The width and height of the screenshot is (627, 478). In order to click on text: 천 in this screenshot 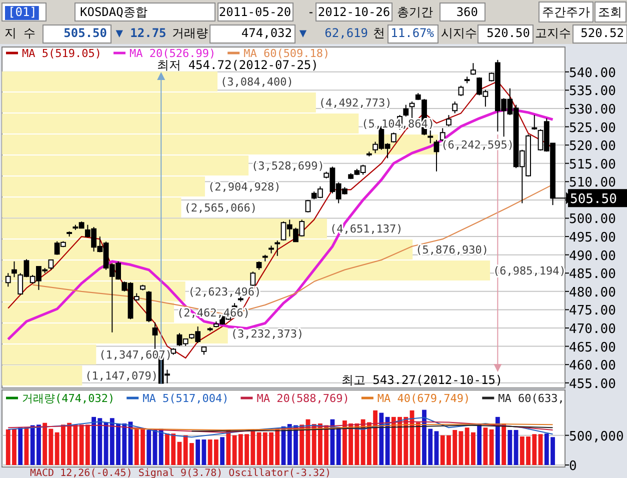, I will do `click(379, 33)`.